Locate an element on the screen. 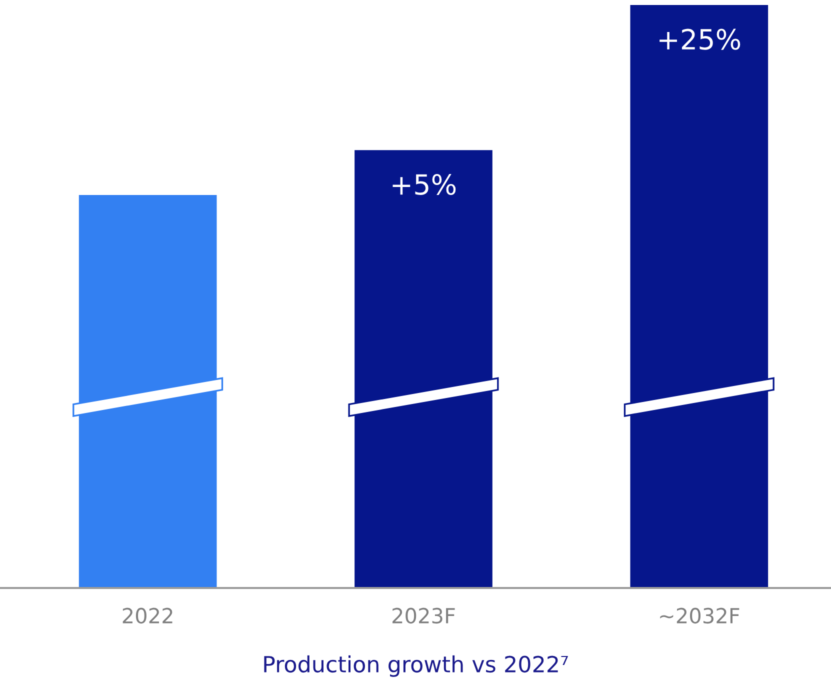  x-axis-title: Production growth vs 2022⁷ is located at coordinates (416, 666).